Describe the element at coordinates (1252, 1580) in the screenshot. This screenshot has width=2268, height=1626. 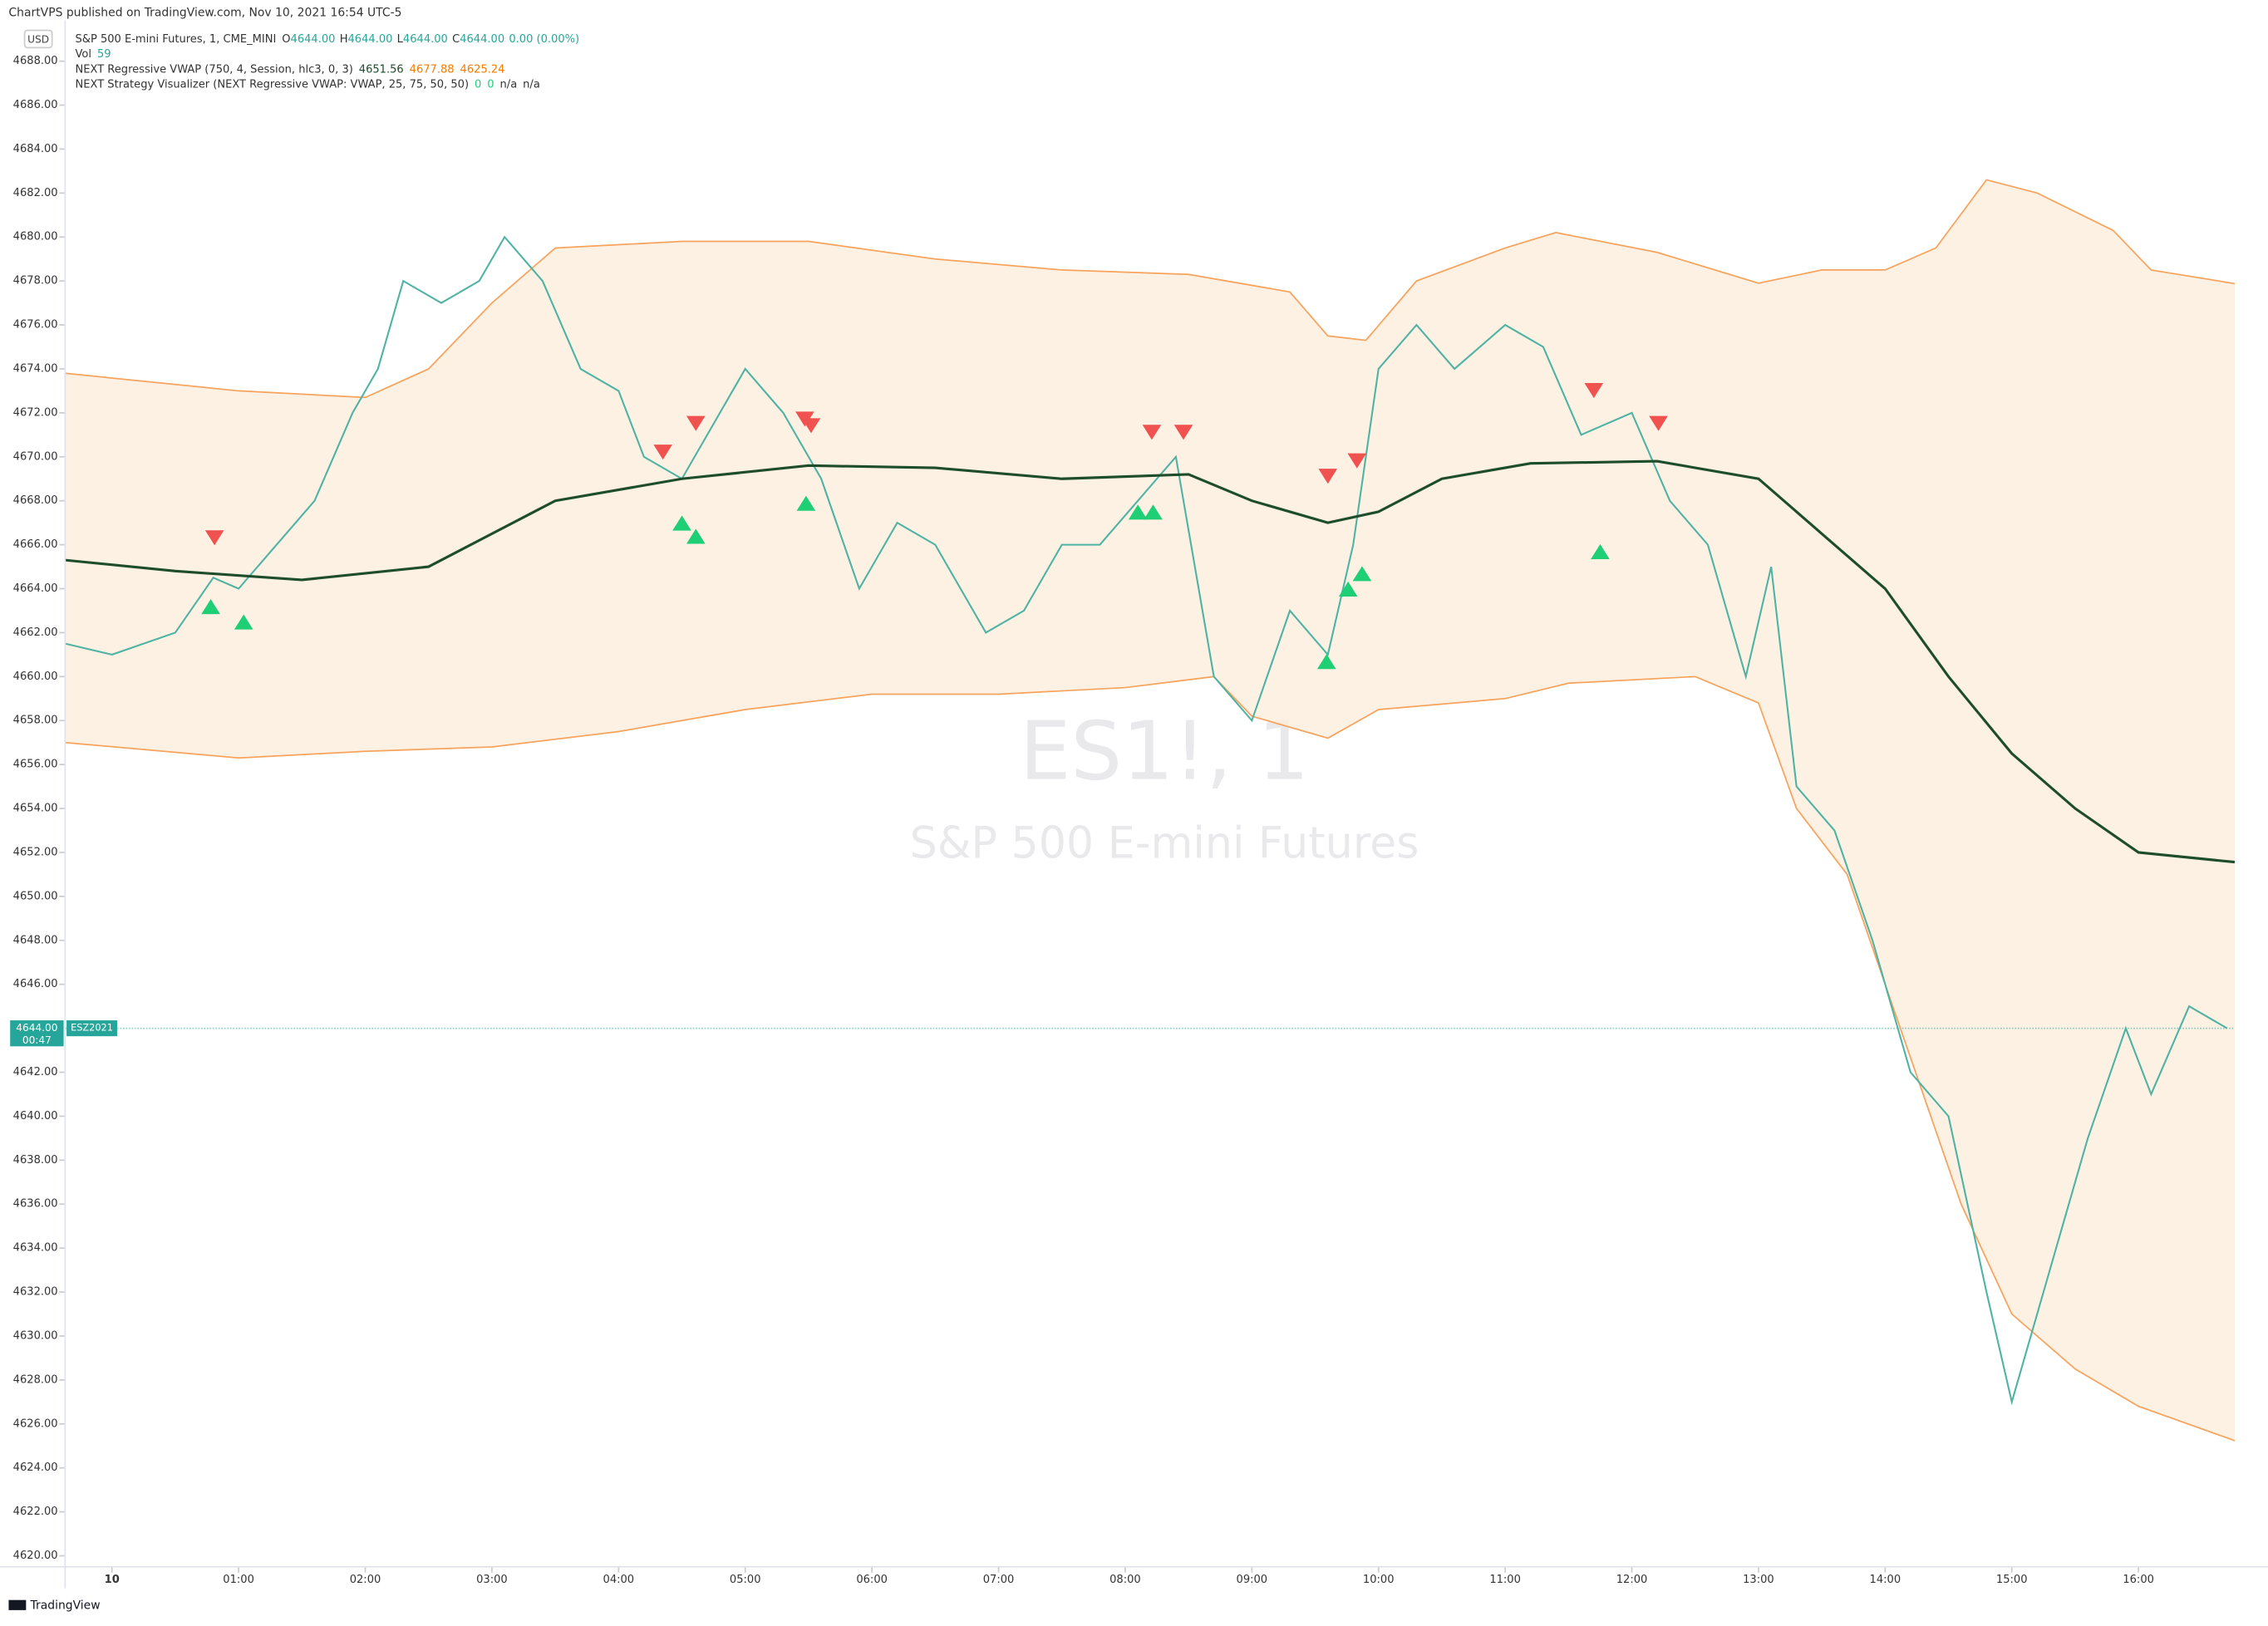
I see `x-tick-label: 09:00` at that location.